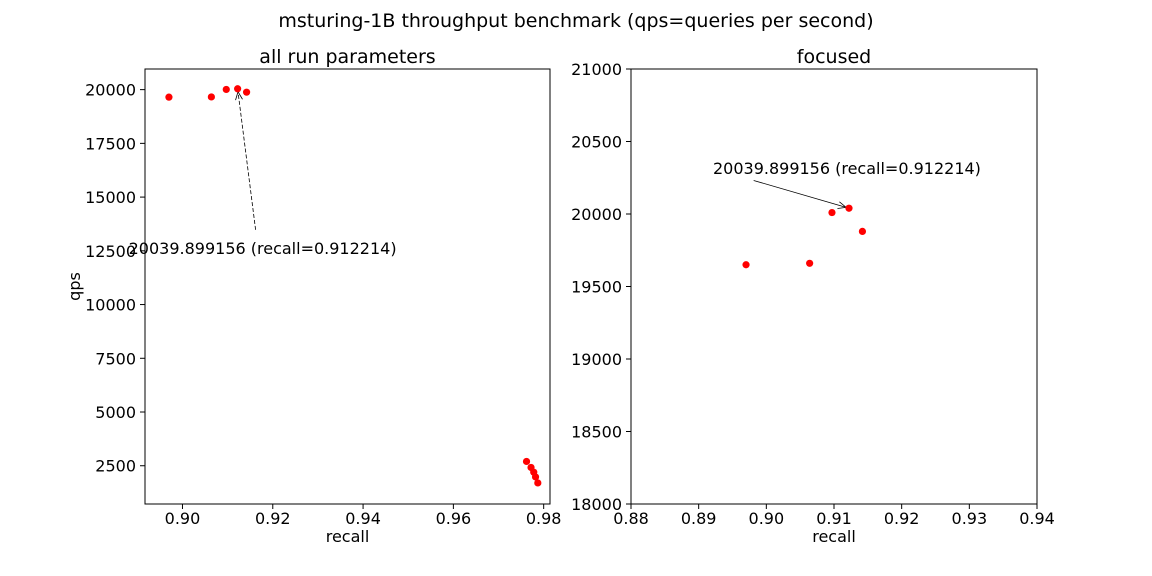 The width and height of the screenshot is (1152, 576). What do you see at coordinates (110, 251) in the screenshot?
I see `y-tick-label: 12500` at bounding box center [110, 251].